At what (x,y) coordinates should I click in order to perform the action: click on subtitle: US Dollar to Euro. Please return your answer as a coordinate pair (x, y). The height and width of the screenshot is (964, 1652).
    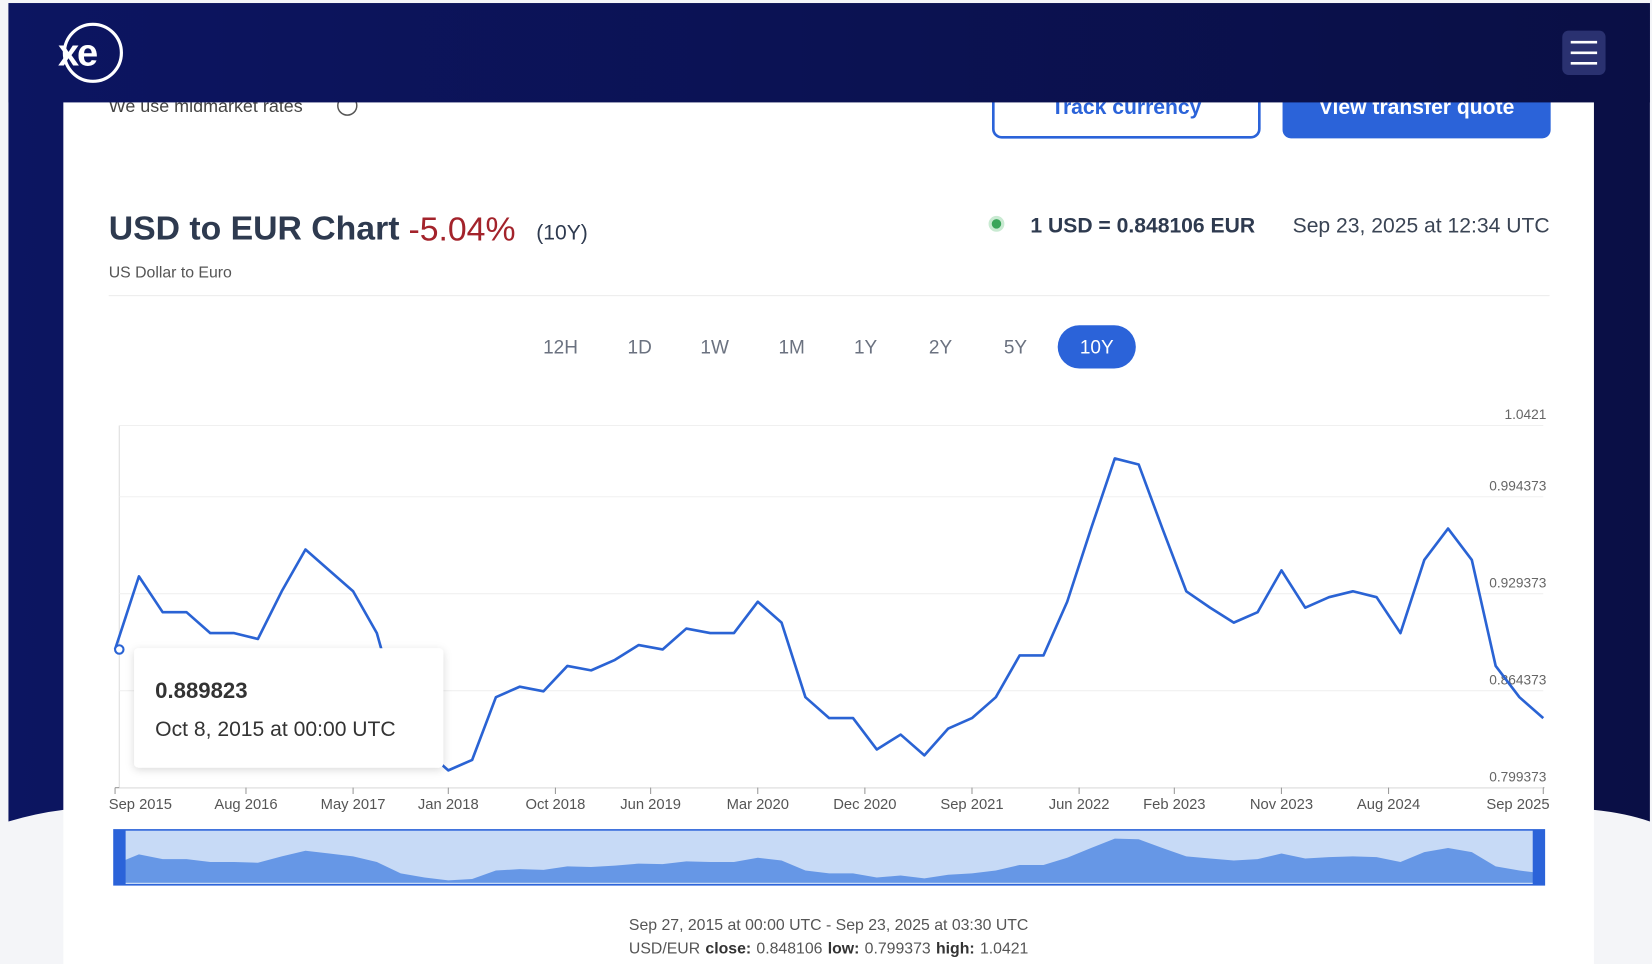
    Looking at the image, I should click on (170, 273).